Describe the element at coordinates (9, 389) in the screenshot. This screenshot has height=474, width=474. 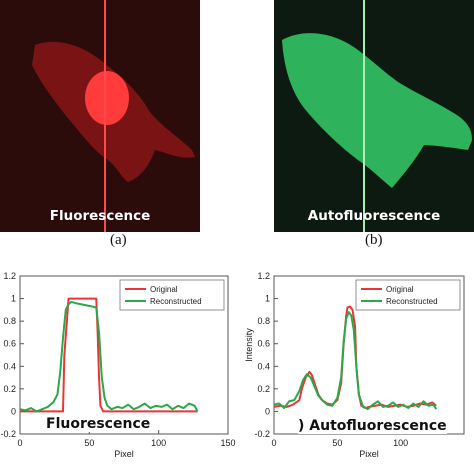
I see `plot-a-ytick-label: 0.2` at that location.